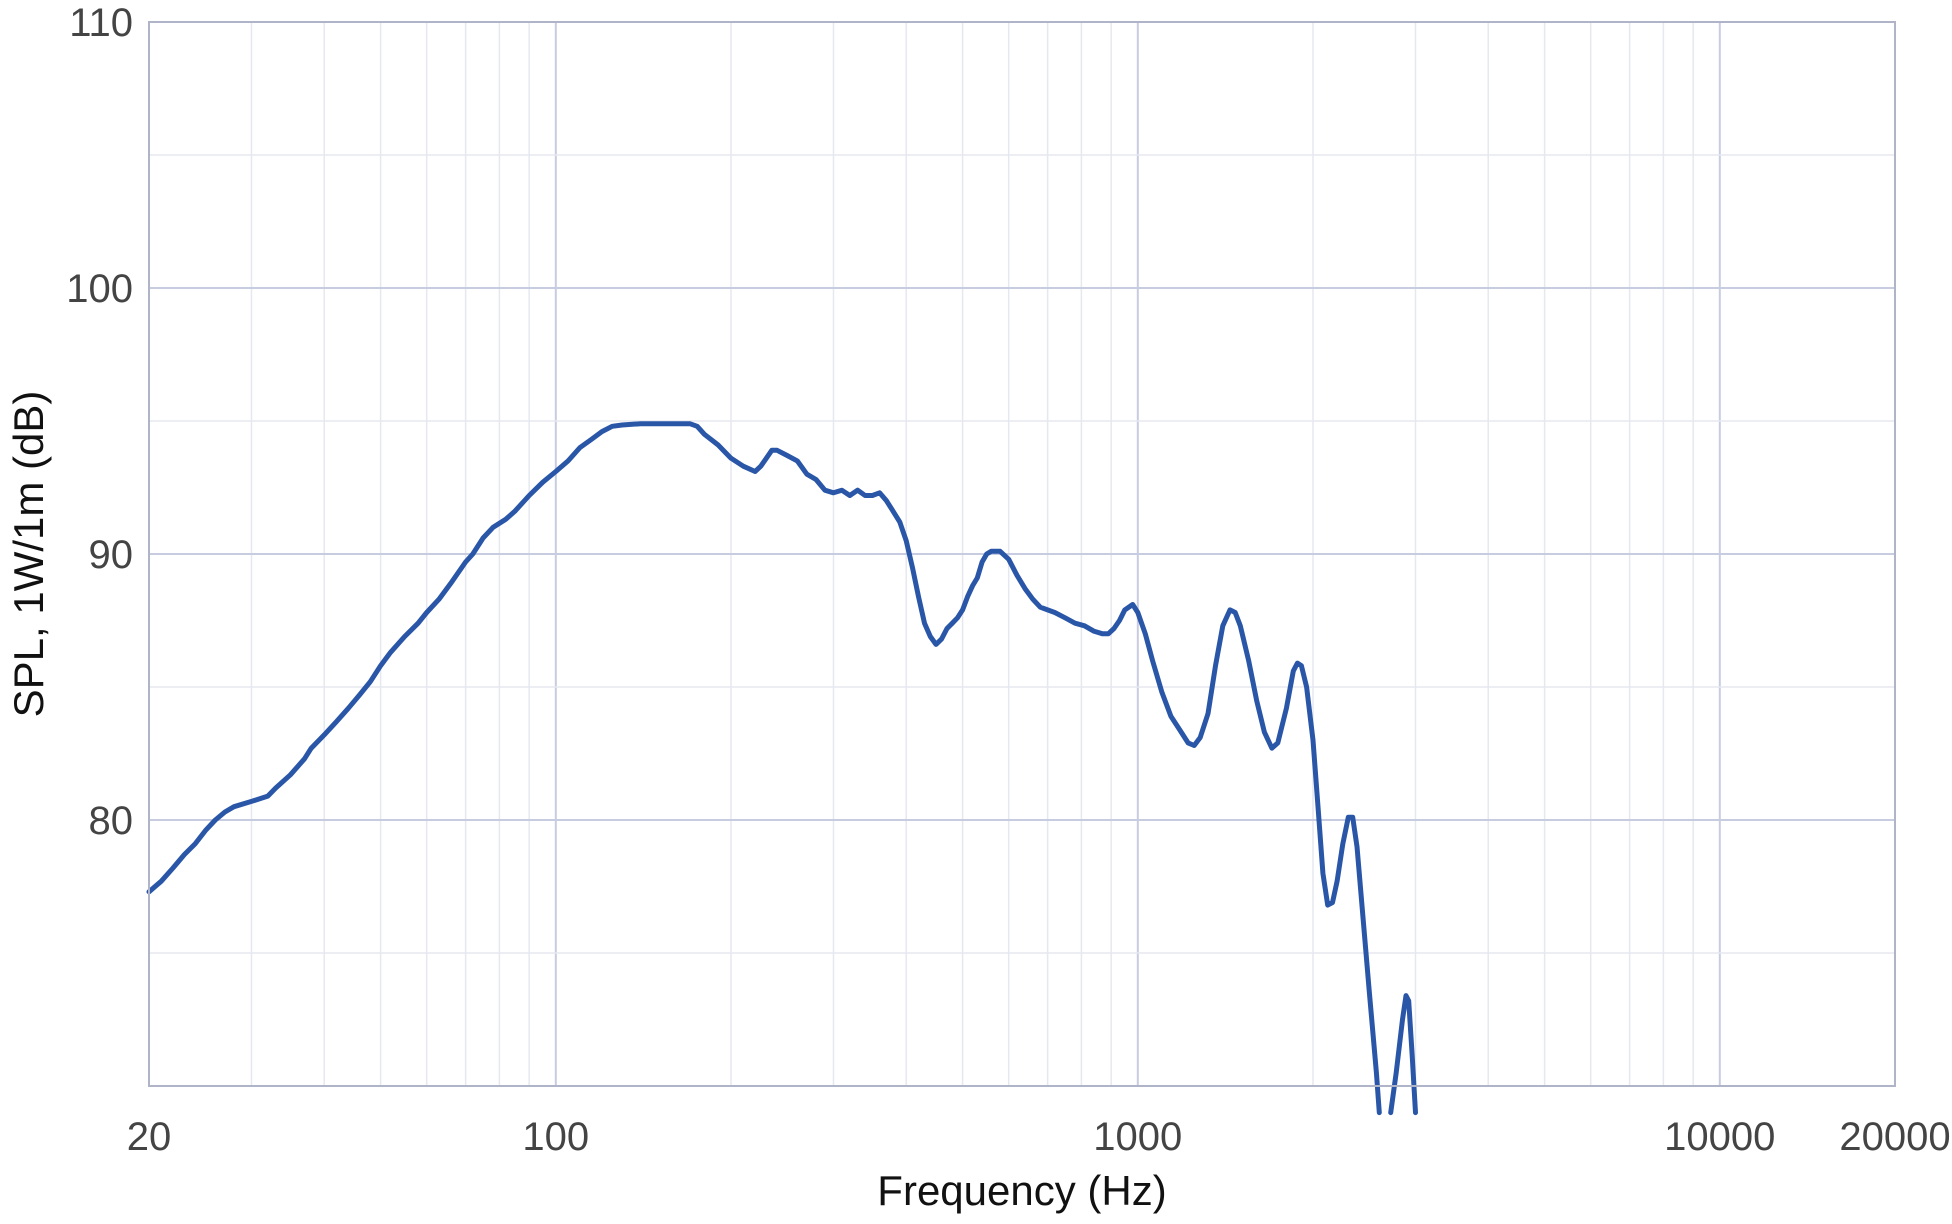  What do you see at coordinates (1021, 1190) in the screenshot?
I see `x-axis-title: Frequency (Hz)` at bounding box center [1021, 1190].